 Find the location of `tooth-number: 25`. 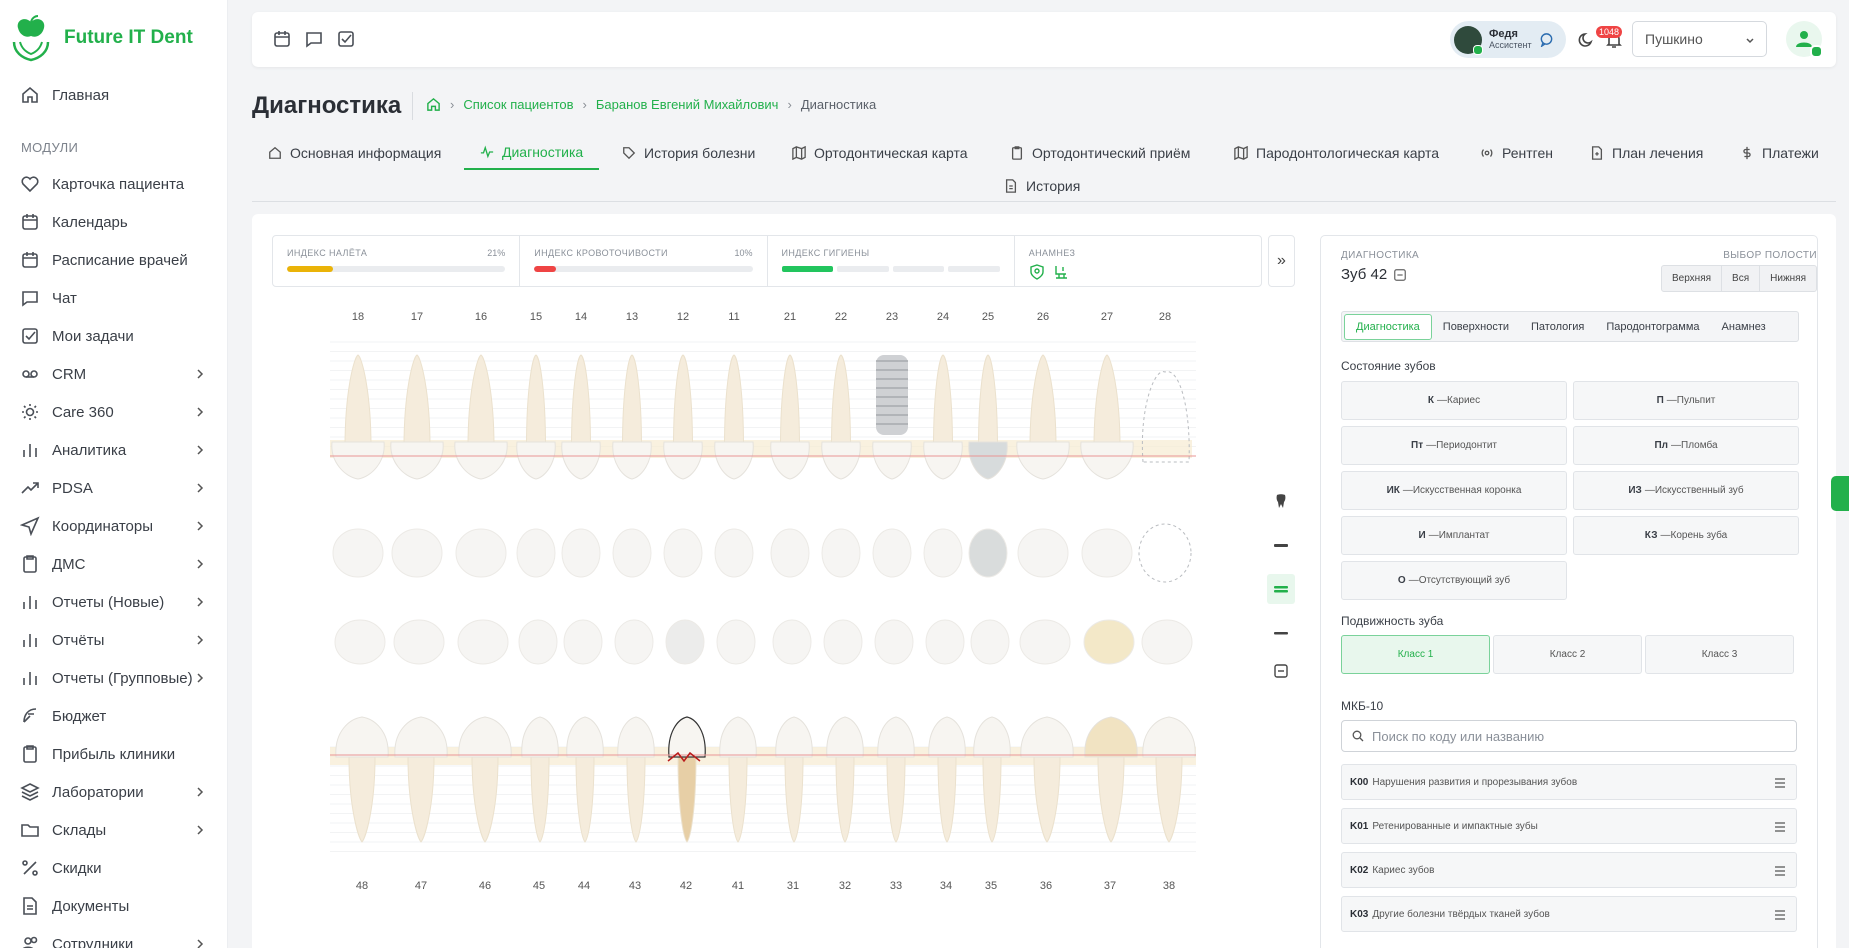

tooth-number: 25 is located at coordinates (988, 317).